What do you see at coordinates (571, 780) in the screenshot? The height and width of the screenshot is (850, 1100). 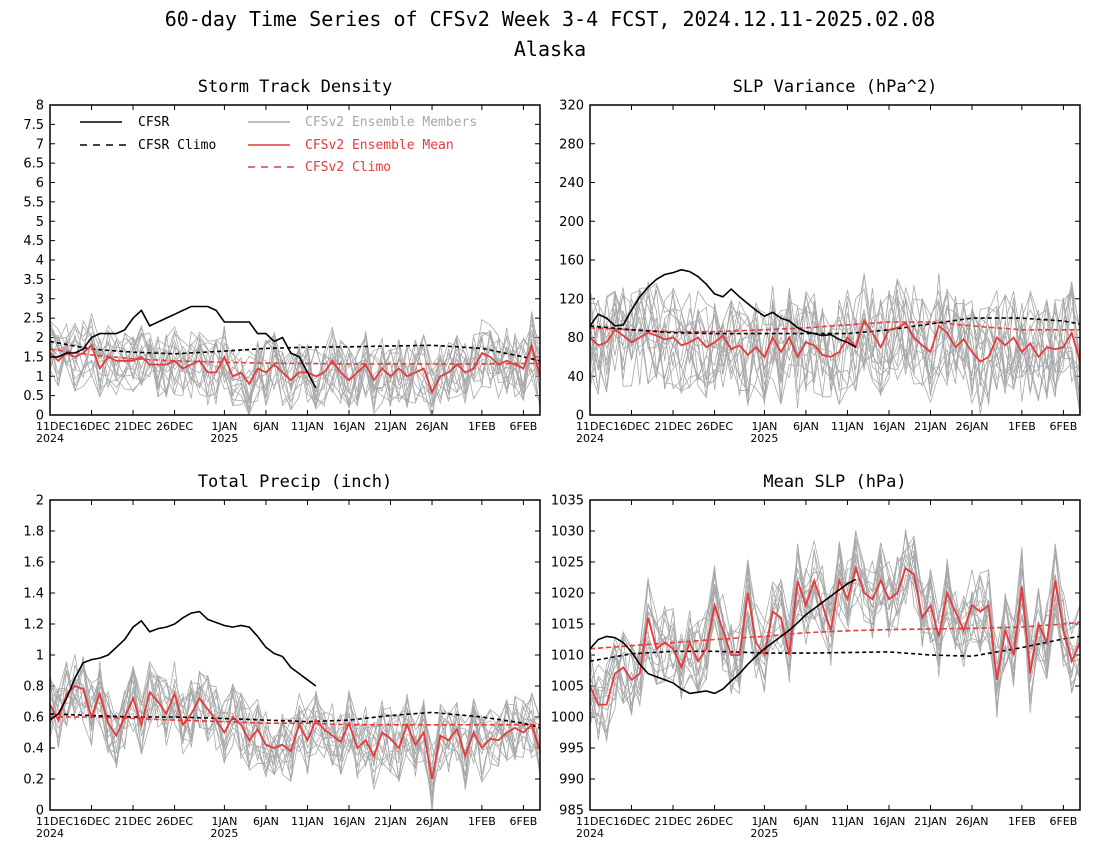 I see `y-tick-label: 990` at bounding box center [571, 780].